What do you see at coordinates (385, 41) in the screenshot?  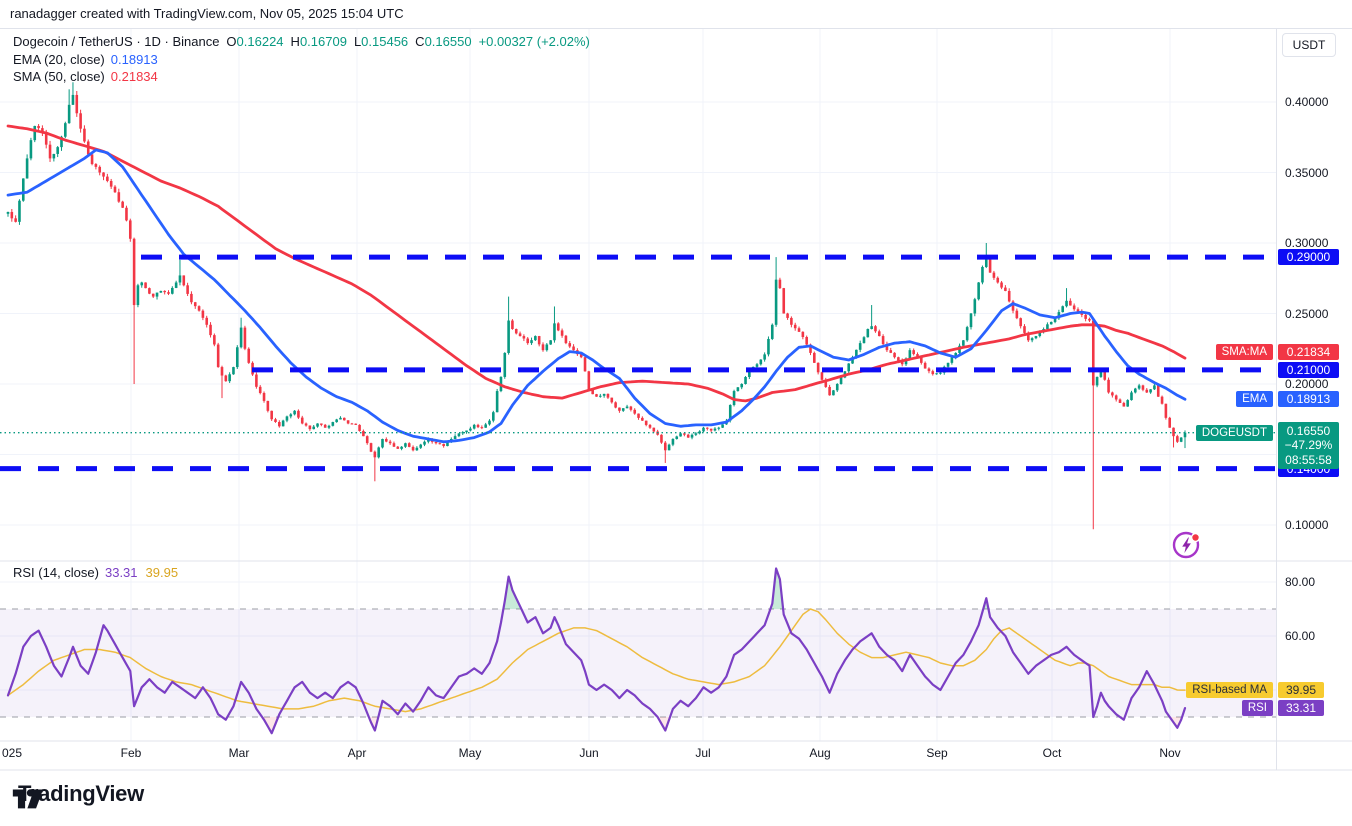 I see `ohlc-low-value: 0.15456` at bounding box center [385, 41].